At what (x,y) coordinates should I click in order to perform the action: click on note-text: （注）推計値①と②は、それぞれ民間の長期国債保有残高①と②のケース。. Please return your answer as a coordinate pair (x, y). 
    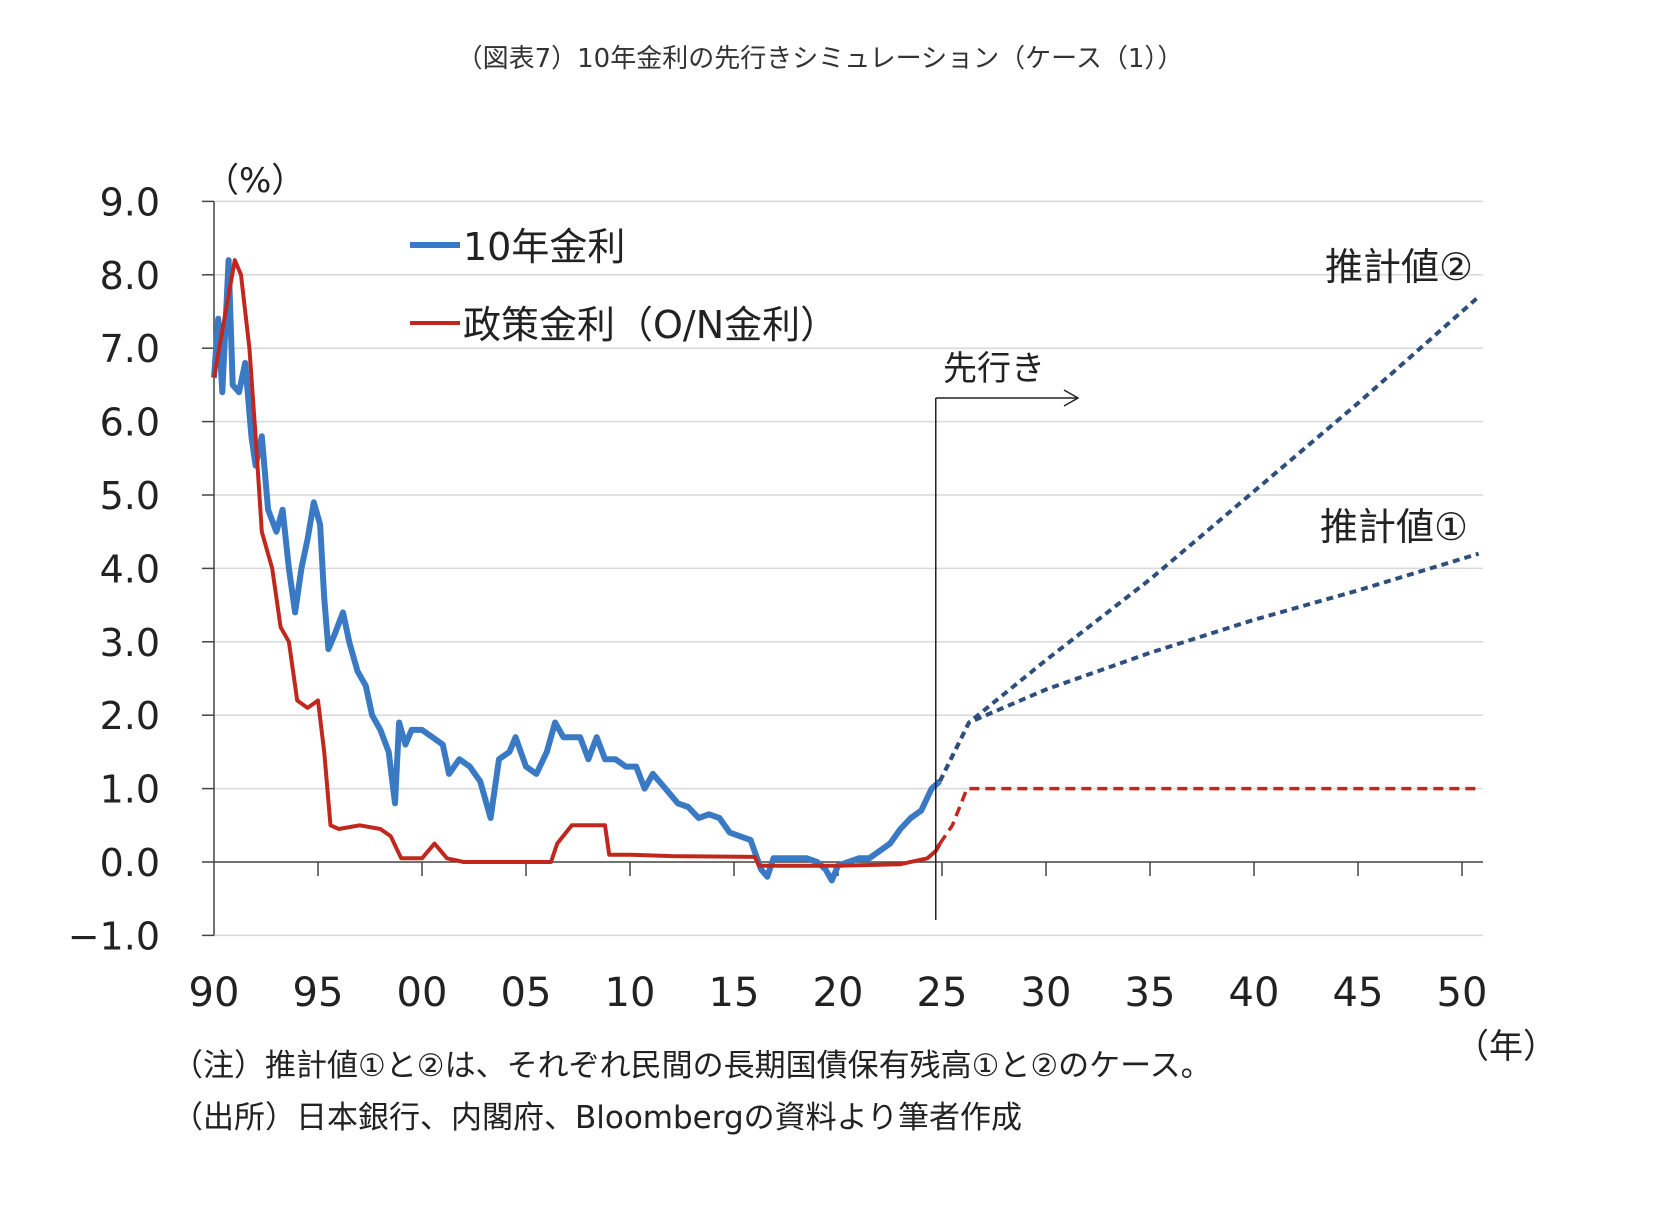
    Looking at the image, I should click on (692, 1066).